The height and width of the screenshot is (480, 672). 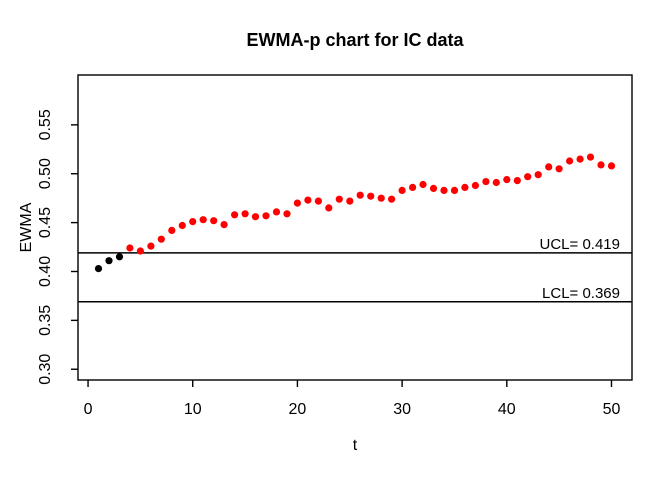 I want to click on lcl-label: LCL= 0.369, so click(x=581, y=293).